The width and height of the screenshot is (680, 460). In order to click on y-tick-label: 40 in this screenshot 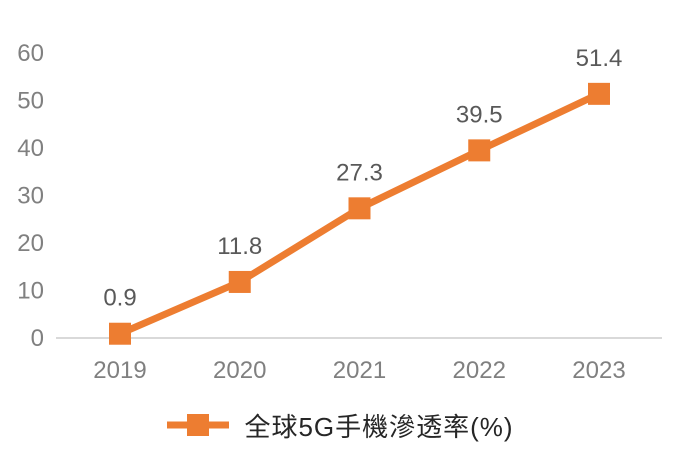, I will do `click(30, 148)`.